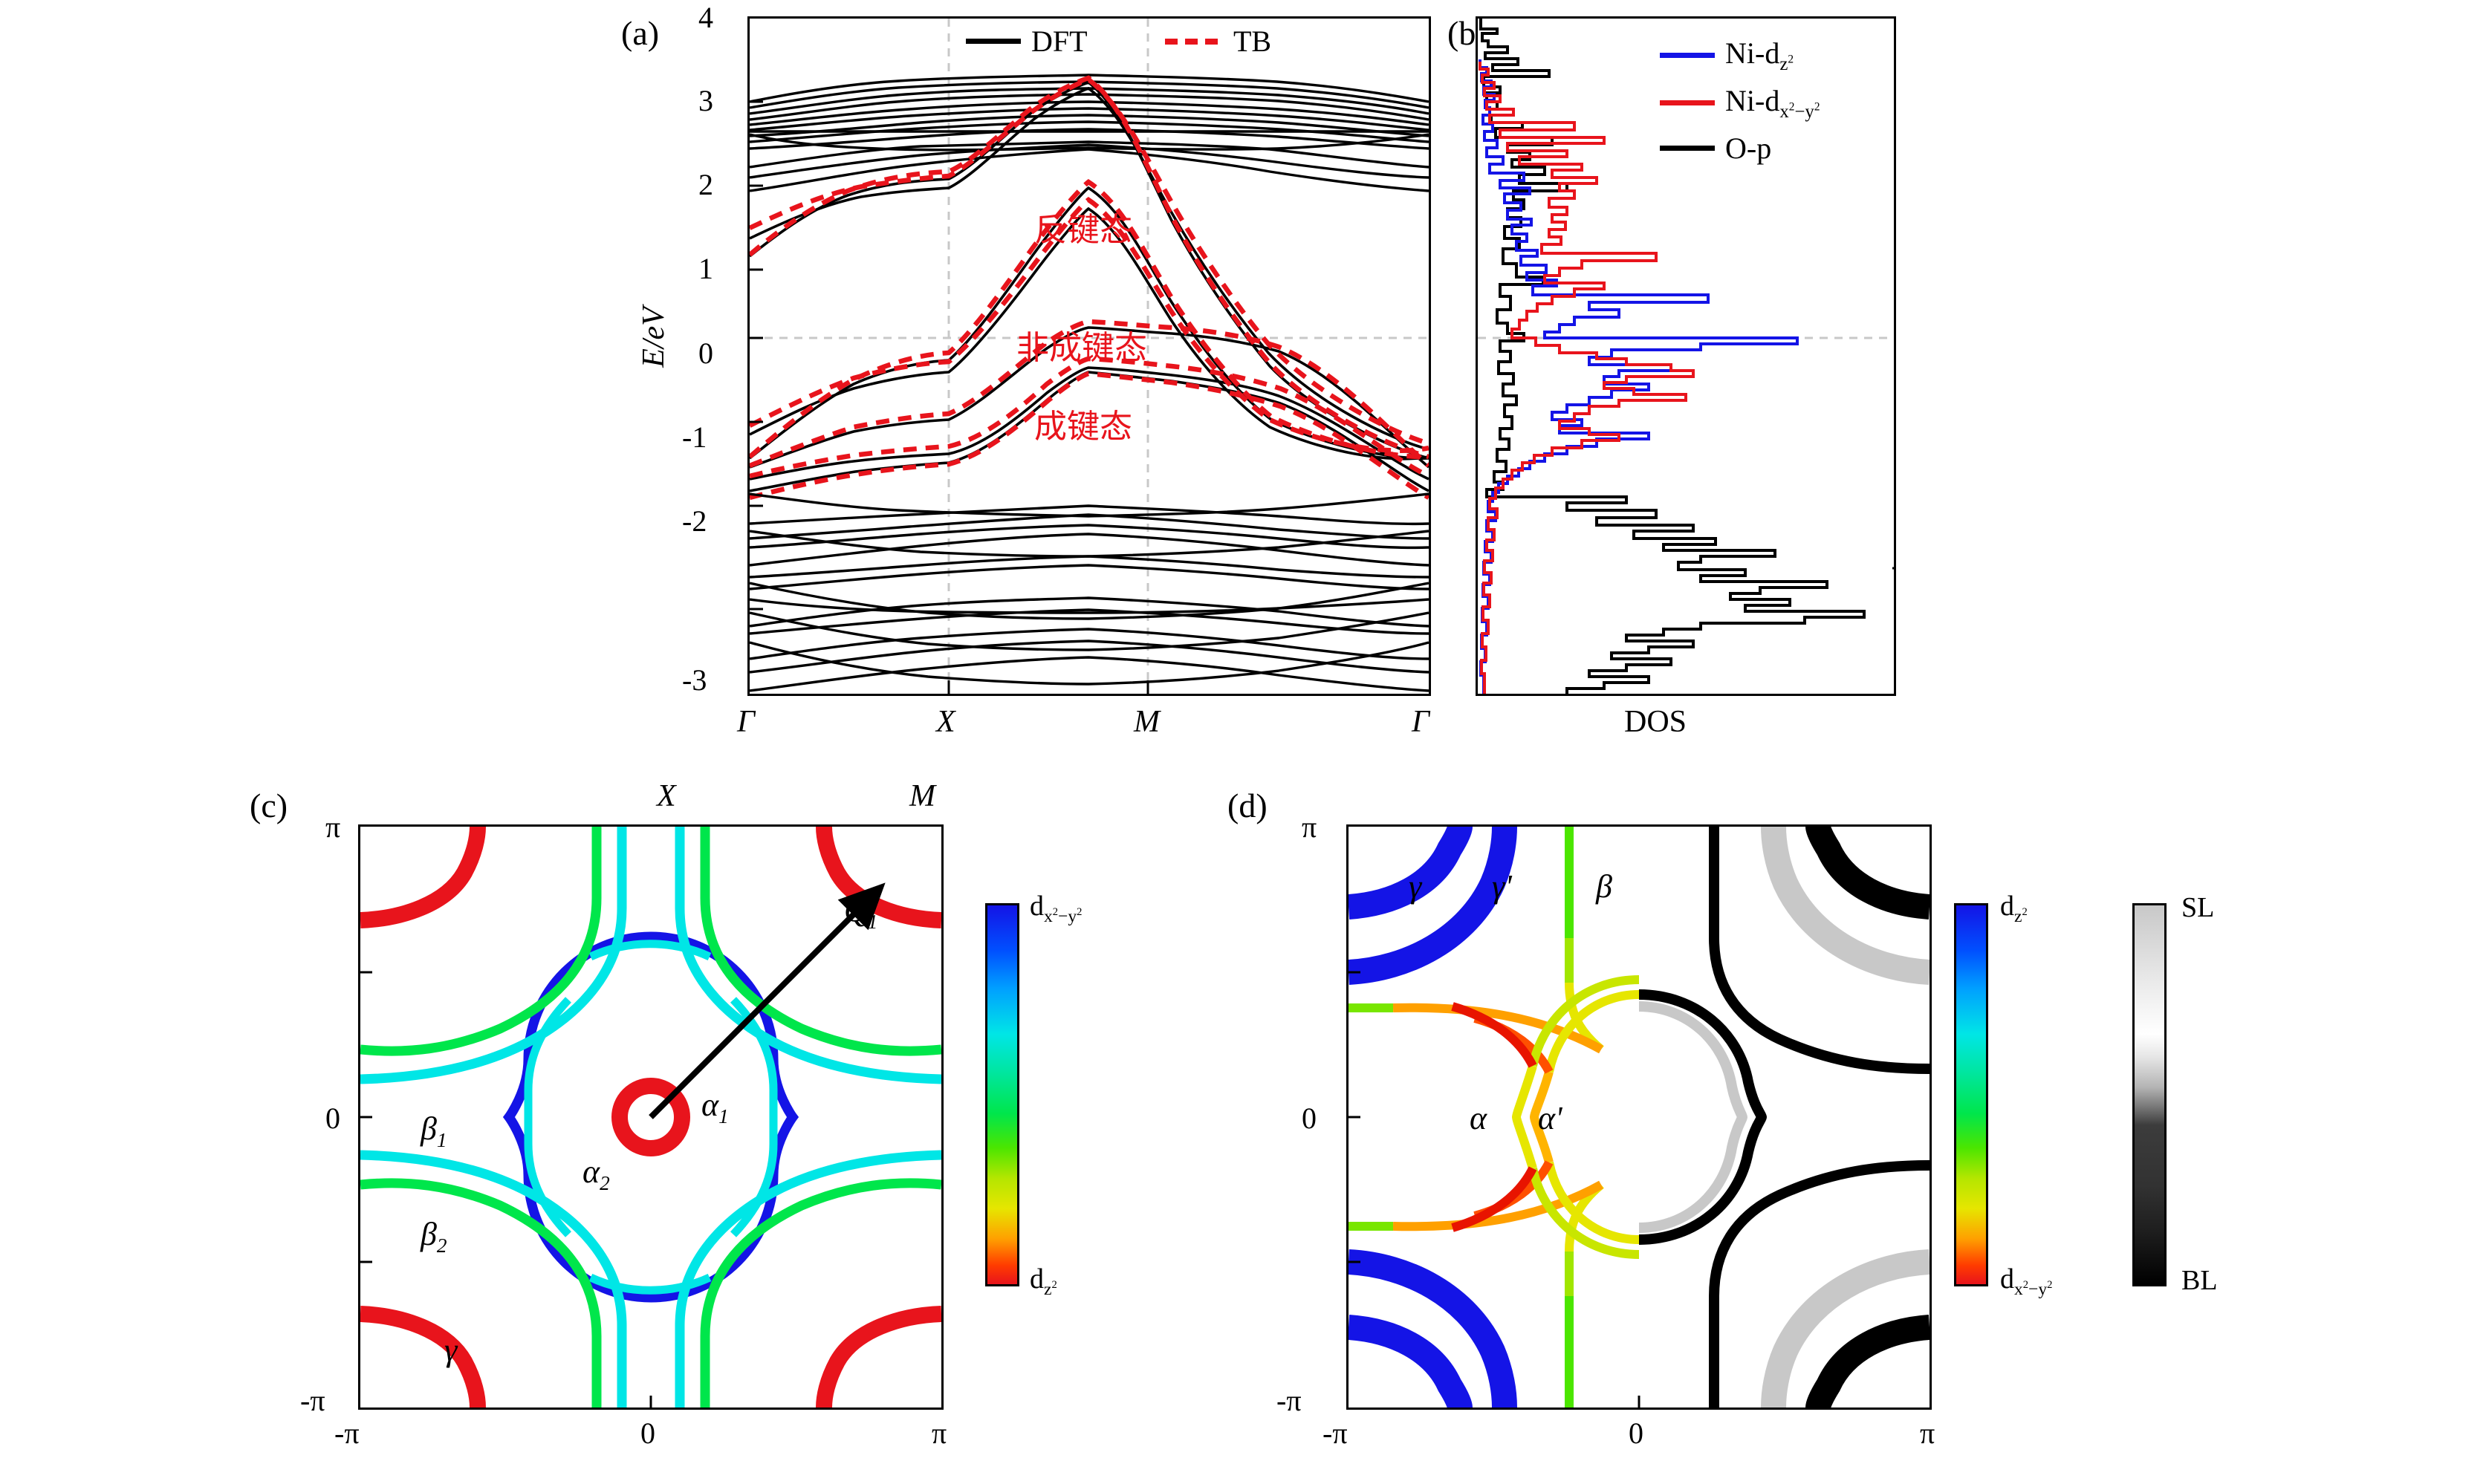 This screenshot has height=1484, width=2486. I want to click on panel-b-legend-ni-dz2: Ni-dz2, so click(1727, 56).